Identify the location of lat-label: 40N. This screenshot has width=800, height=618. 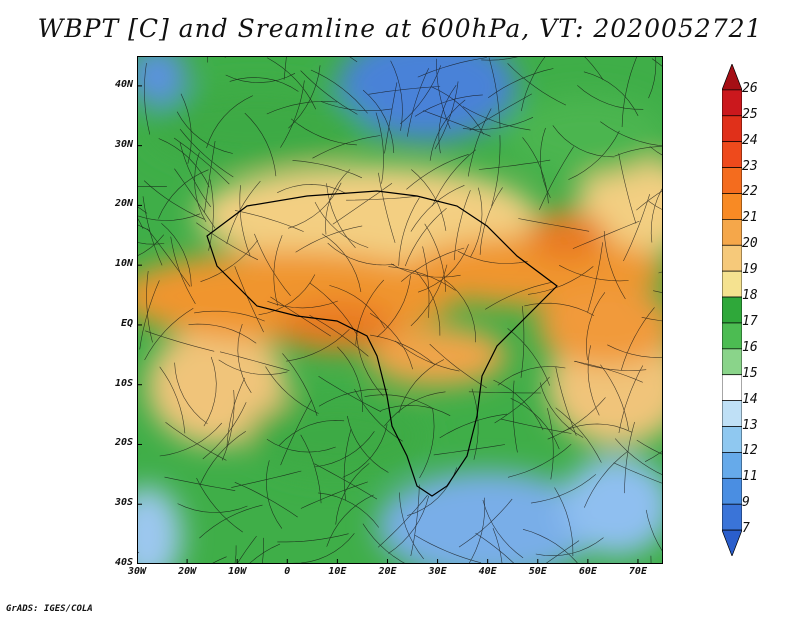
(123, 84).